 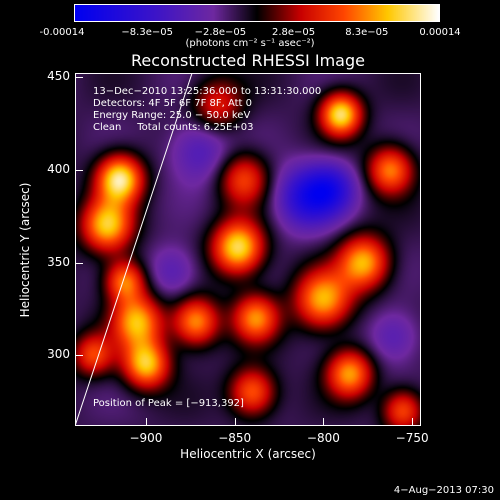 What do you see at coordinates (412, 438) in the screenshot?
I see `x-tick-label: −750` at bounding box center [412, 438].